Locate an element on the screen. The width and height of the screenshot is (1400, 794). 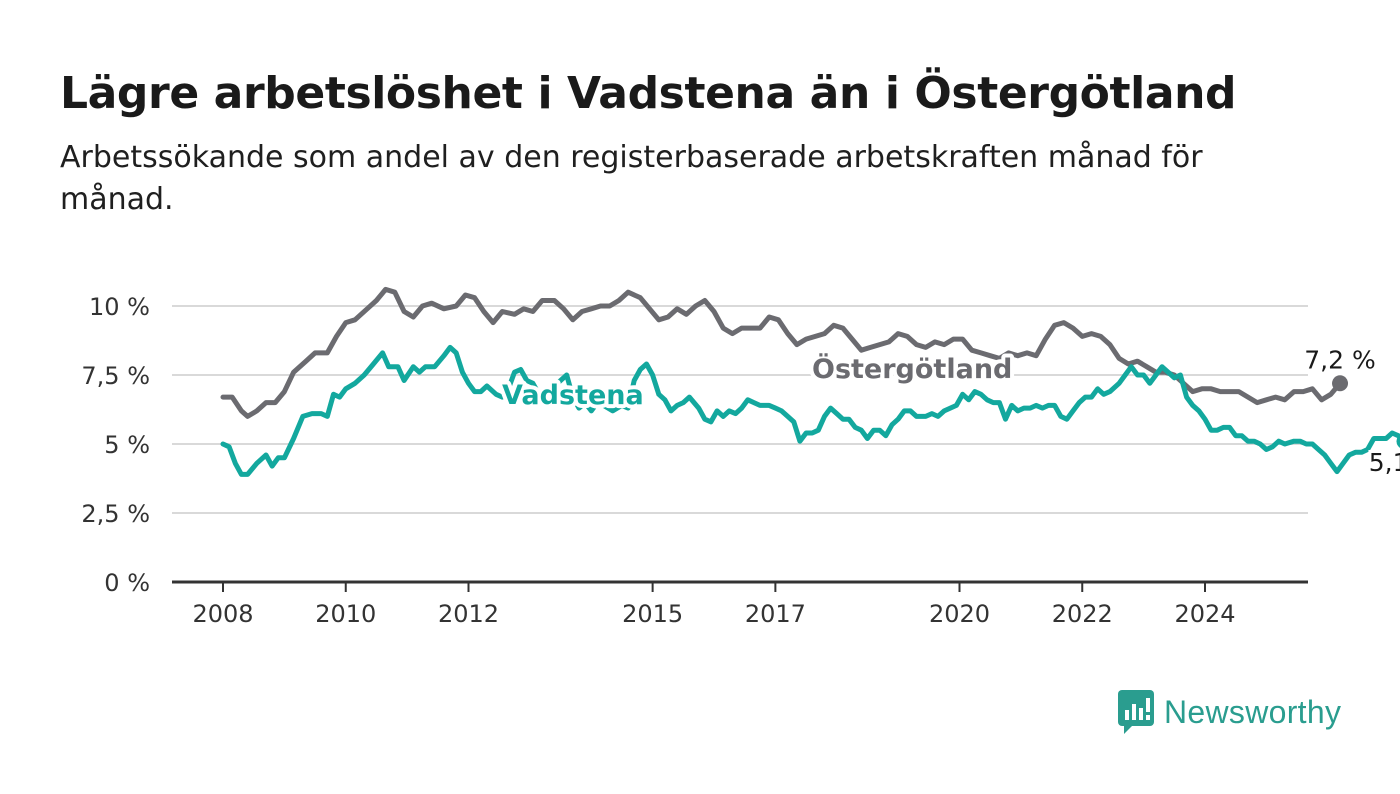
series-line-vadstena is located at coordinates (810, 410).